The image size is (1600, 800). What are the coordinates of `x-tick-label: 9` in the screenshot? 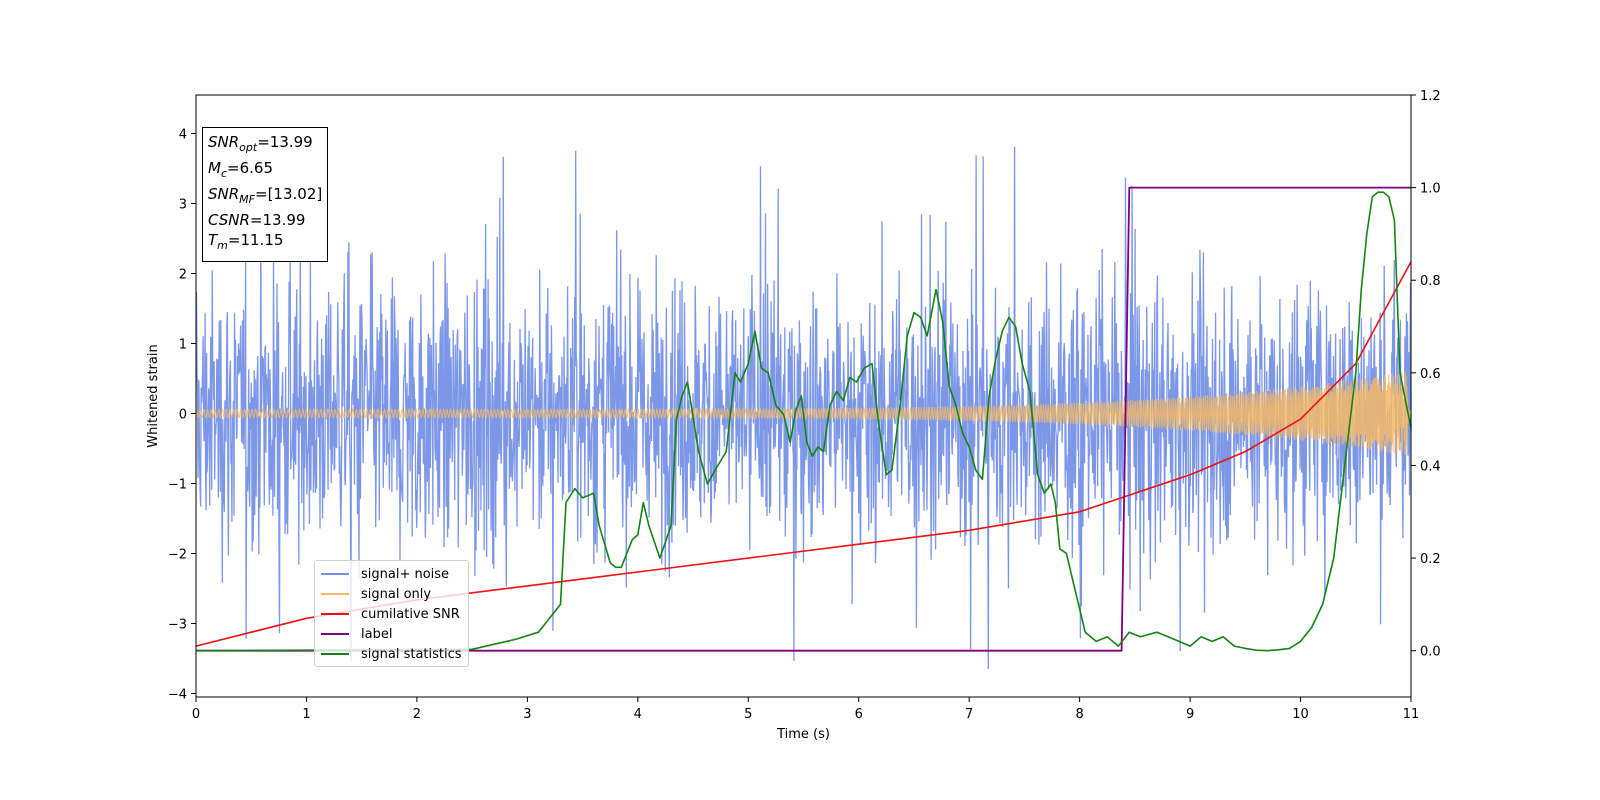 It's located at (1190, 714).